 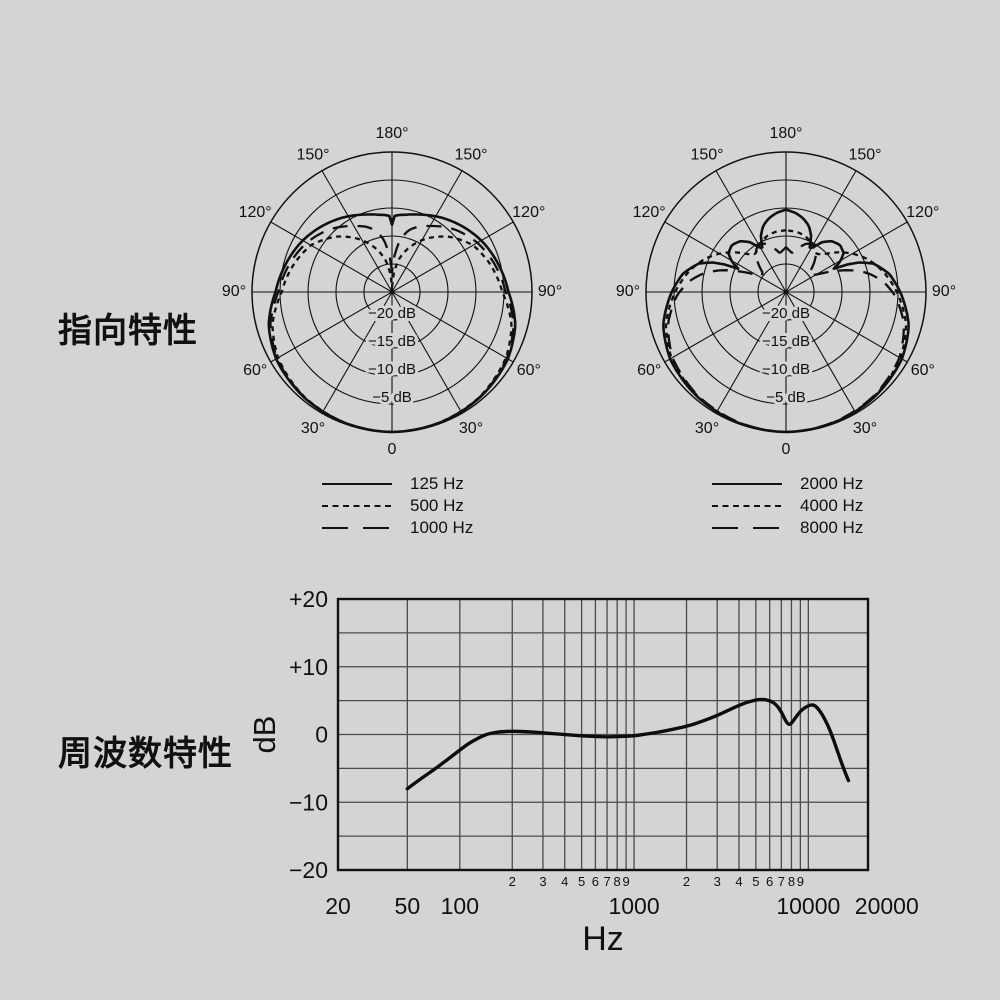 I want to click on freq-y-axis-title: dB, so click(x=264, y=735).